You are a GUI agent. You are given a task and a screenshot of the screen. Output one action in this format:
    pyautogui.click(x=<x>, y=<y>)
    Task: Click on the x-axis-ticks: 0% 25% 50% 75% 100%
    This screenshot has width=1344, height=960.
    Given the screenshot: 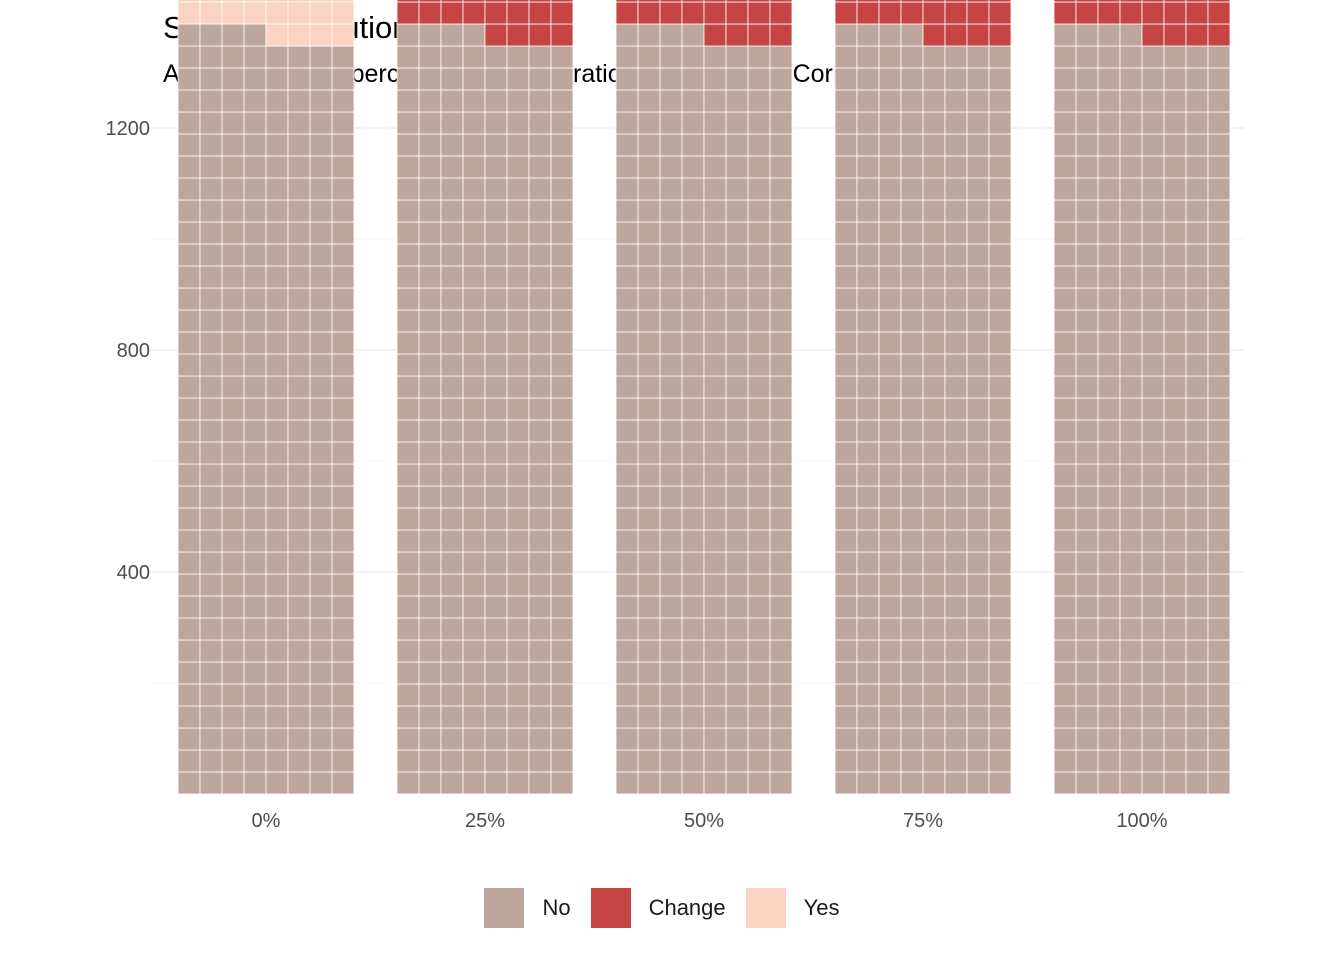 What is the action you would take?
    pyautogui.click(x=710, y=821)
    